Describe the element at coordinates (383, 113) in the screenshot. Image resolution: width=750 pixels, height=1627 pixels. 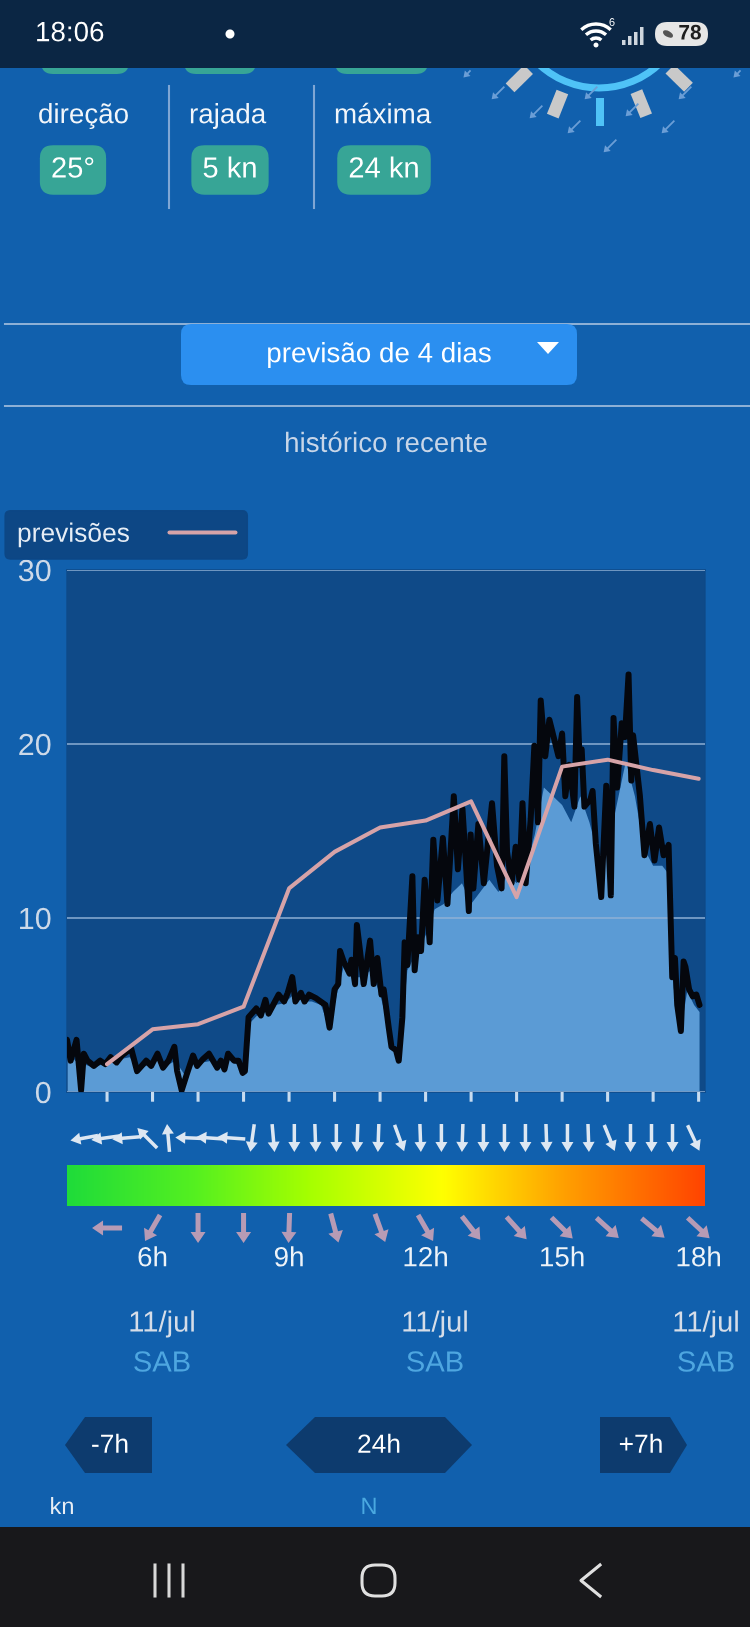
I see `text: máxima` at that location.